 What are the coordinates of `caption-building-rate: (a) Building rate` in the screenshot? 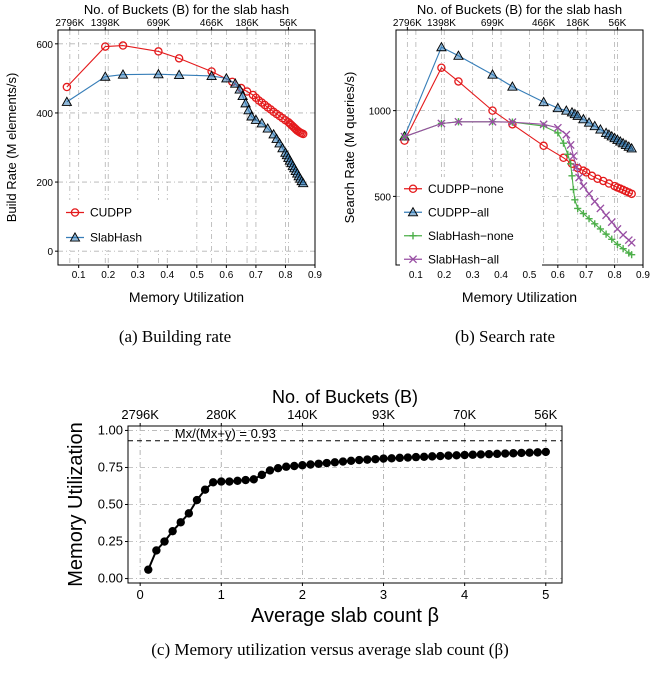 It's located at (175, 336).